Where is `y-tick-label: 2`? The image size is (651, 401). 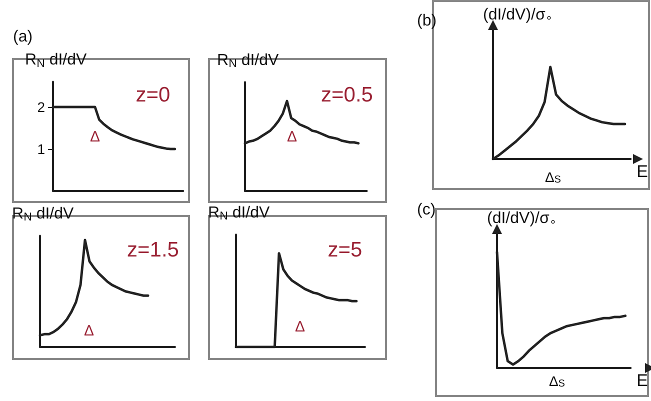
y-tick-label: 2 is located at coordinates (41, 107).